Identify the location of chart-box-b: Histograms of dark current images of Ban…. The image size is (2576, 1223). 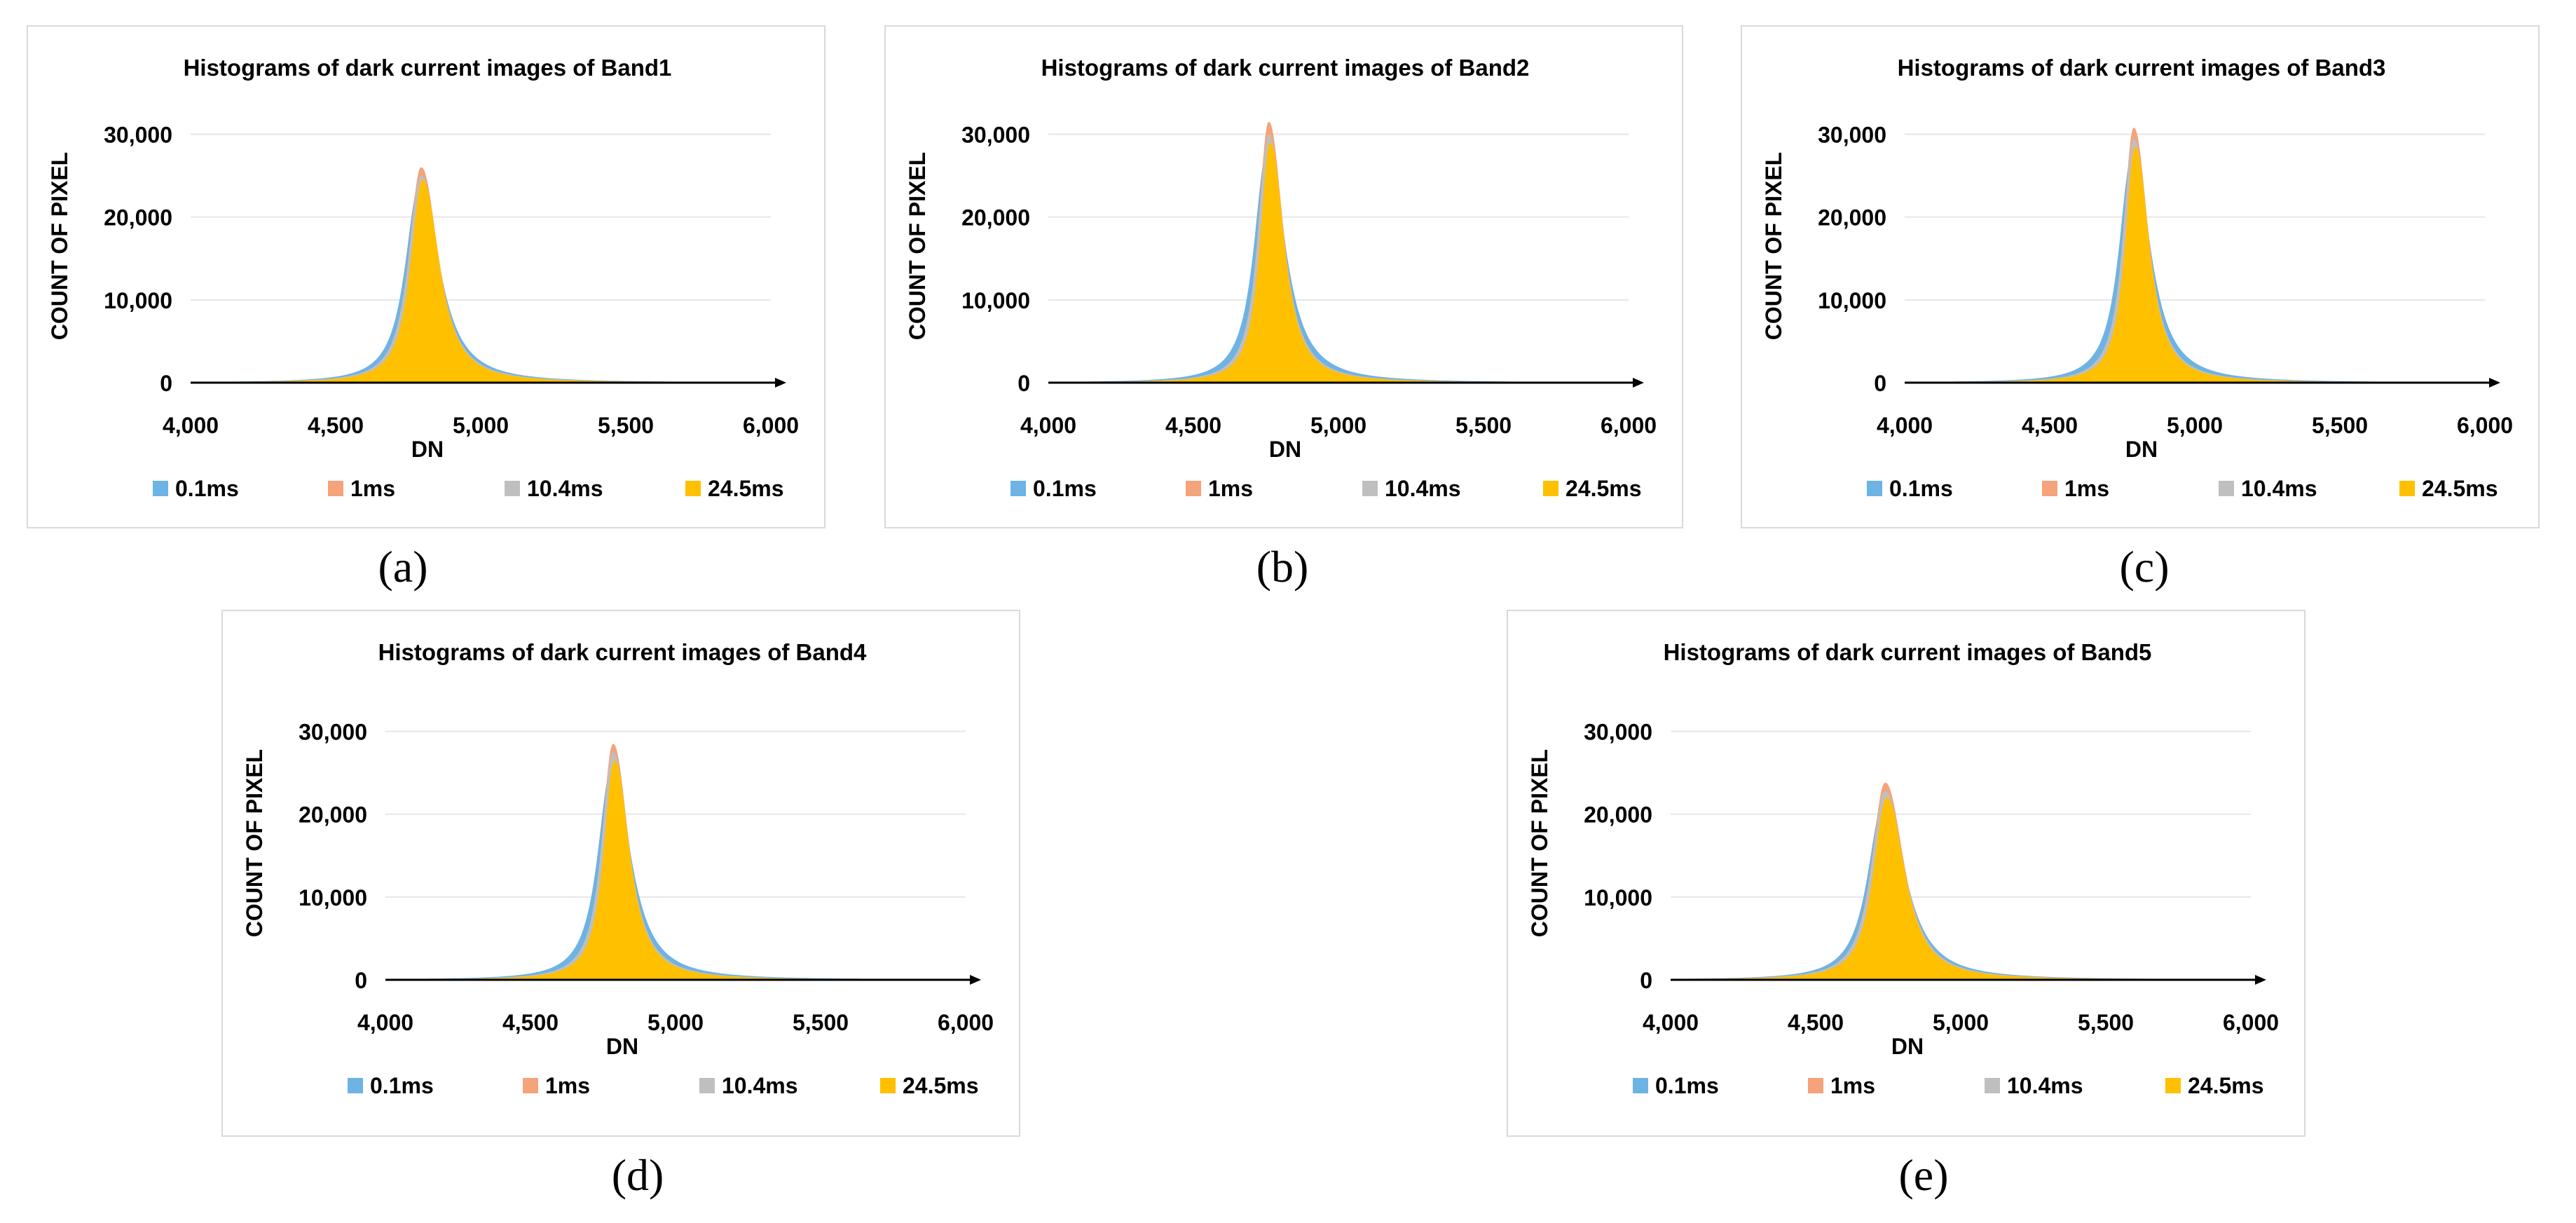
(1283, 276).